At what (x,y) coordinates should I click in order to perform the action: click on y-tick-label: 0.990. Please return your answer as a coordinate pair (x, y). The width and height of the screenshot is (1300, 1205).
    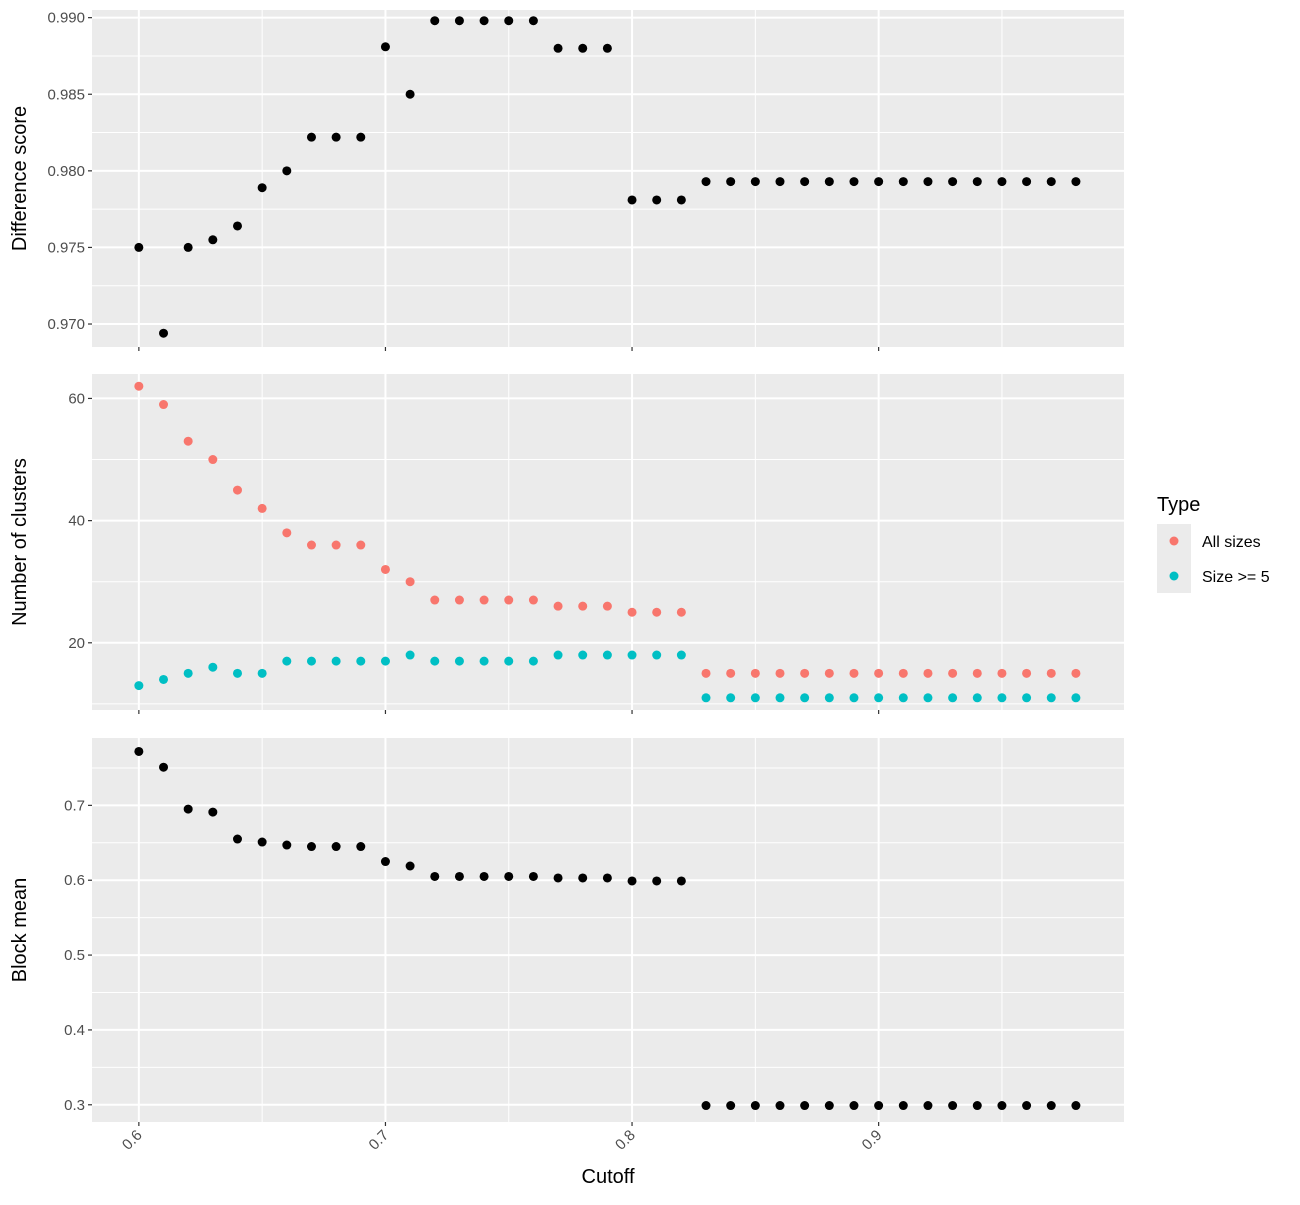
    Looking at the image, I should click on (66, 18).